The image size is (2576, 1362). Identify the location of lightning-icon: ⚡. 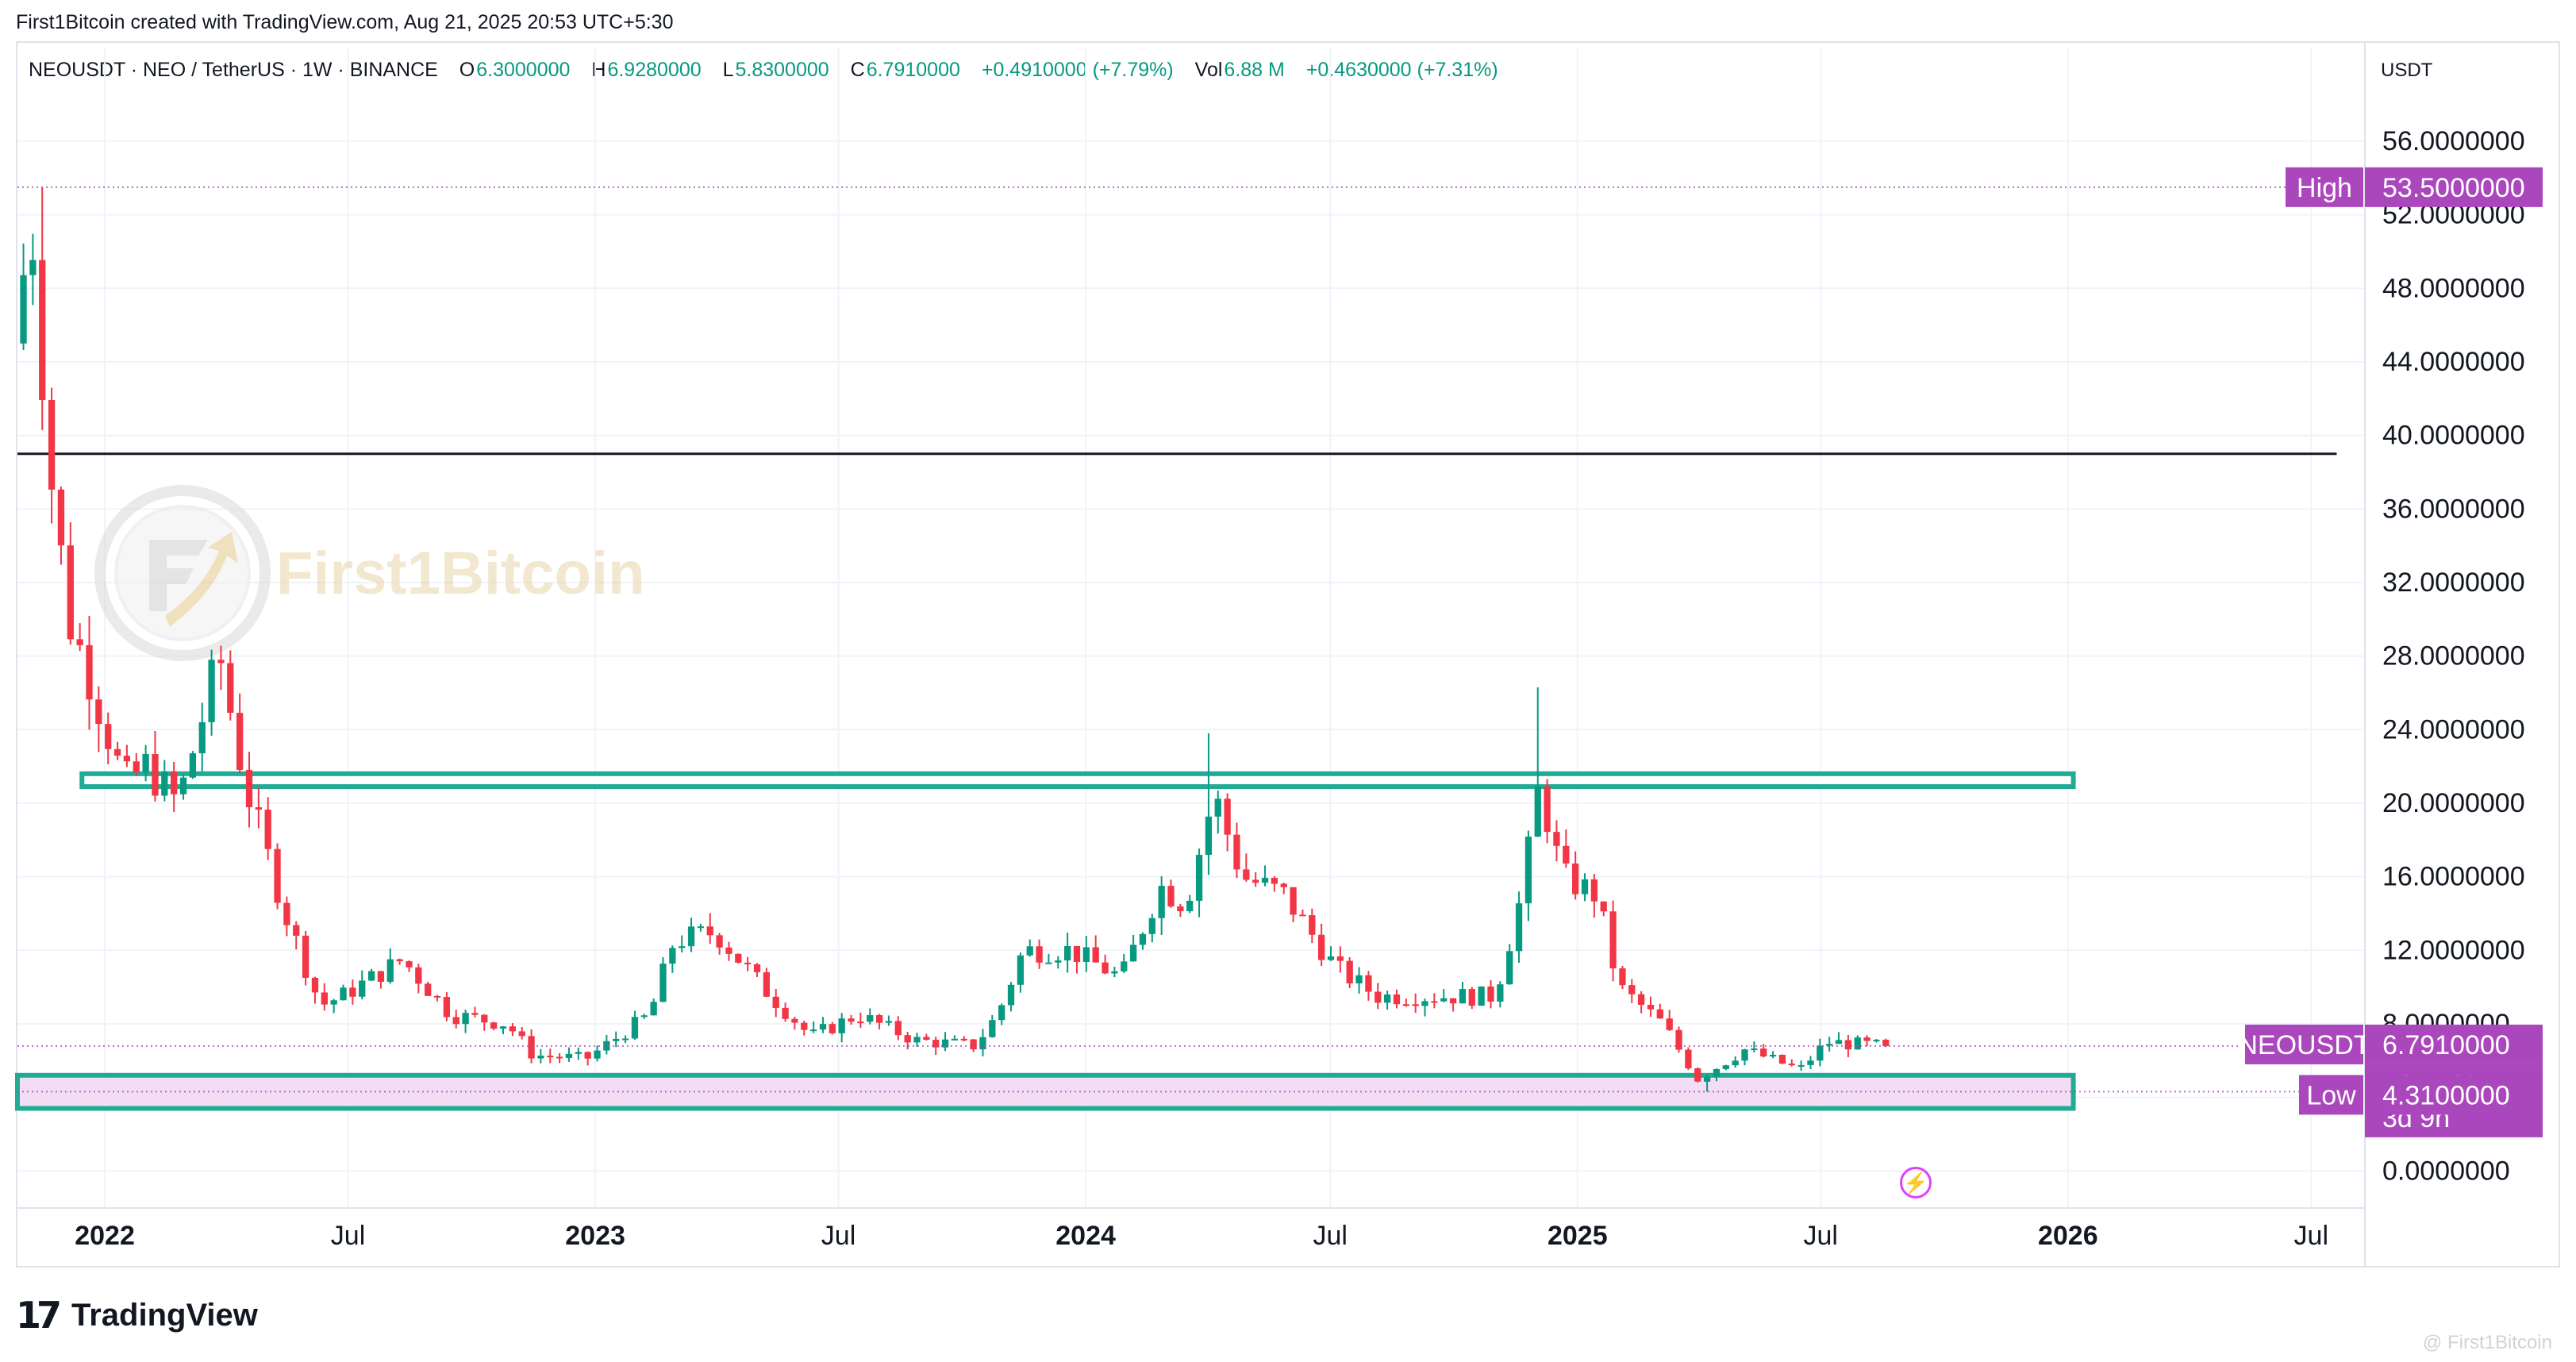
(1916, 1182).